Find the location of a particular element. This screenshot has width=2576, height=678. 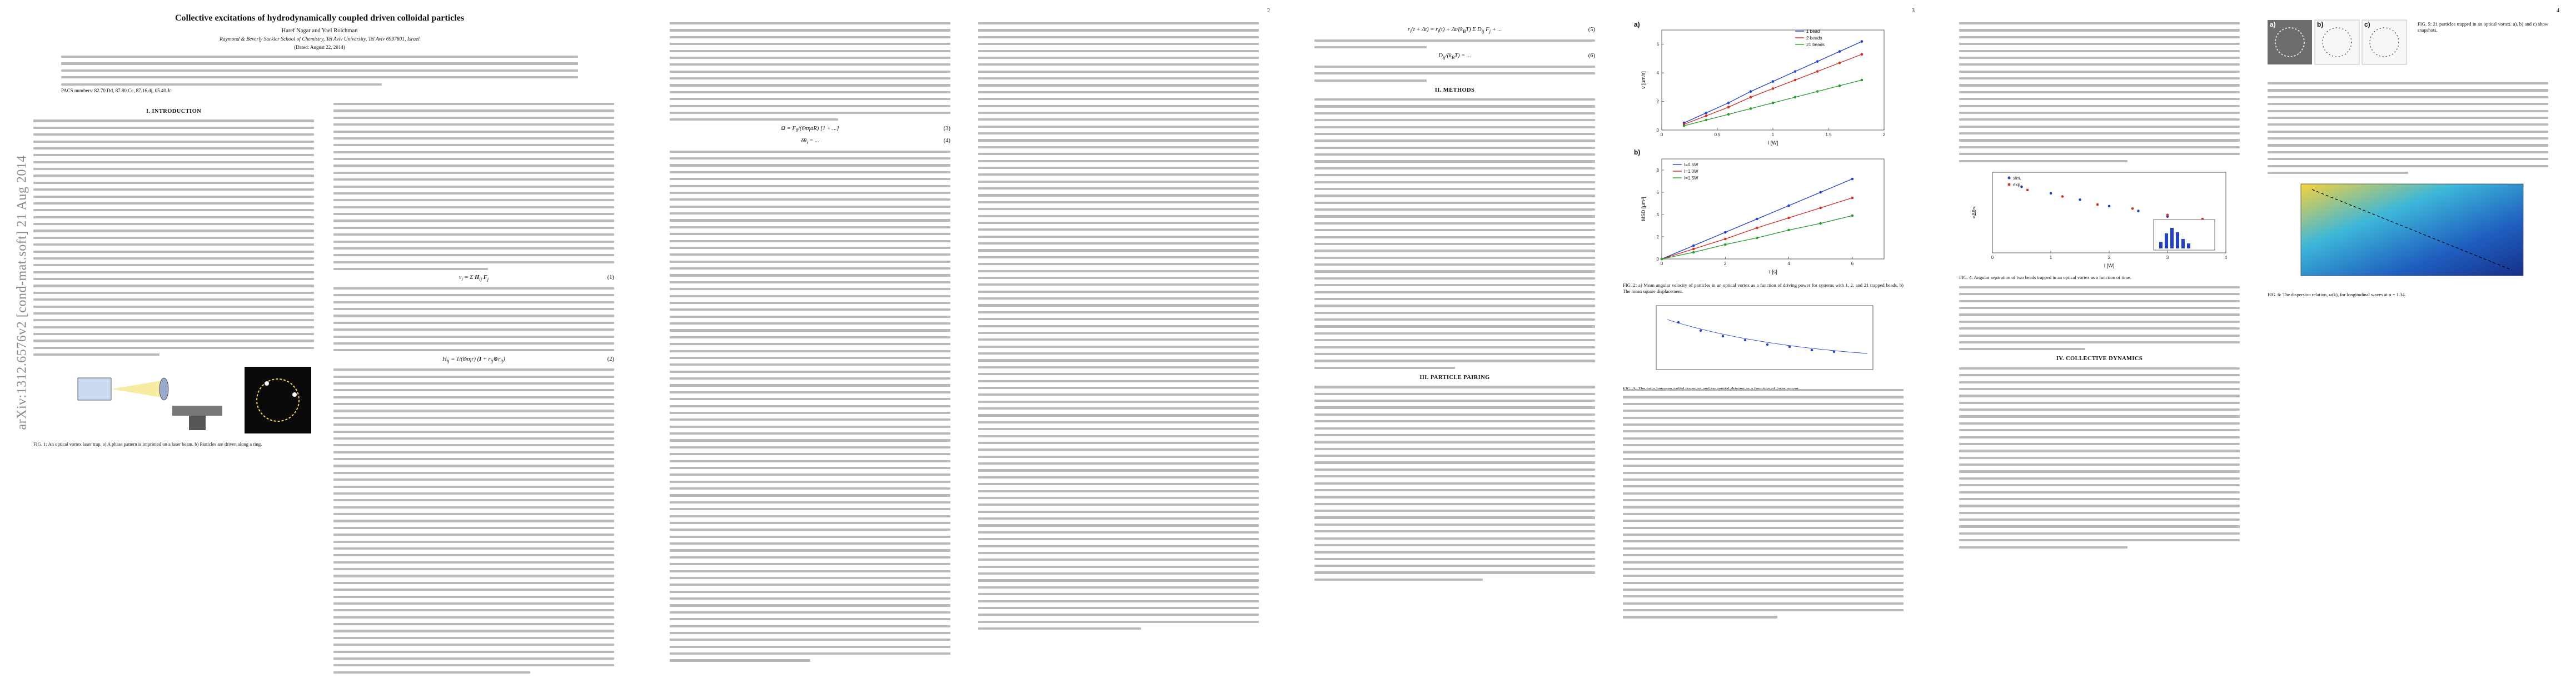

laser-setup-diagram is located at coordinates (149, 404).